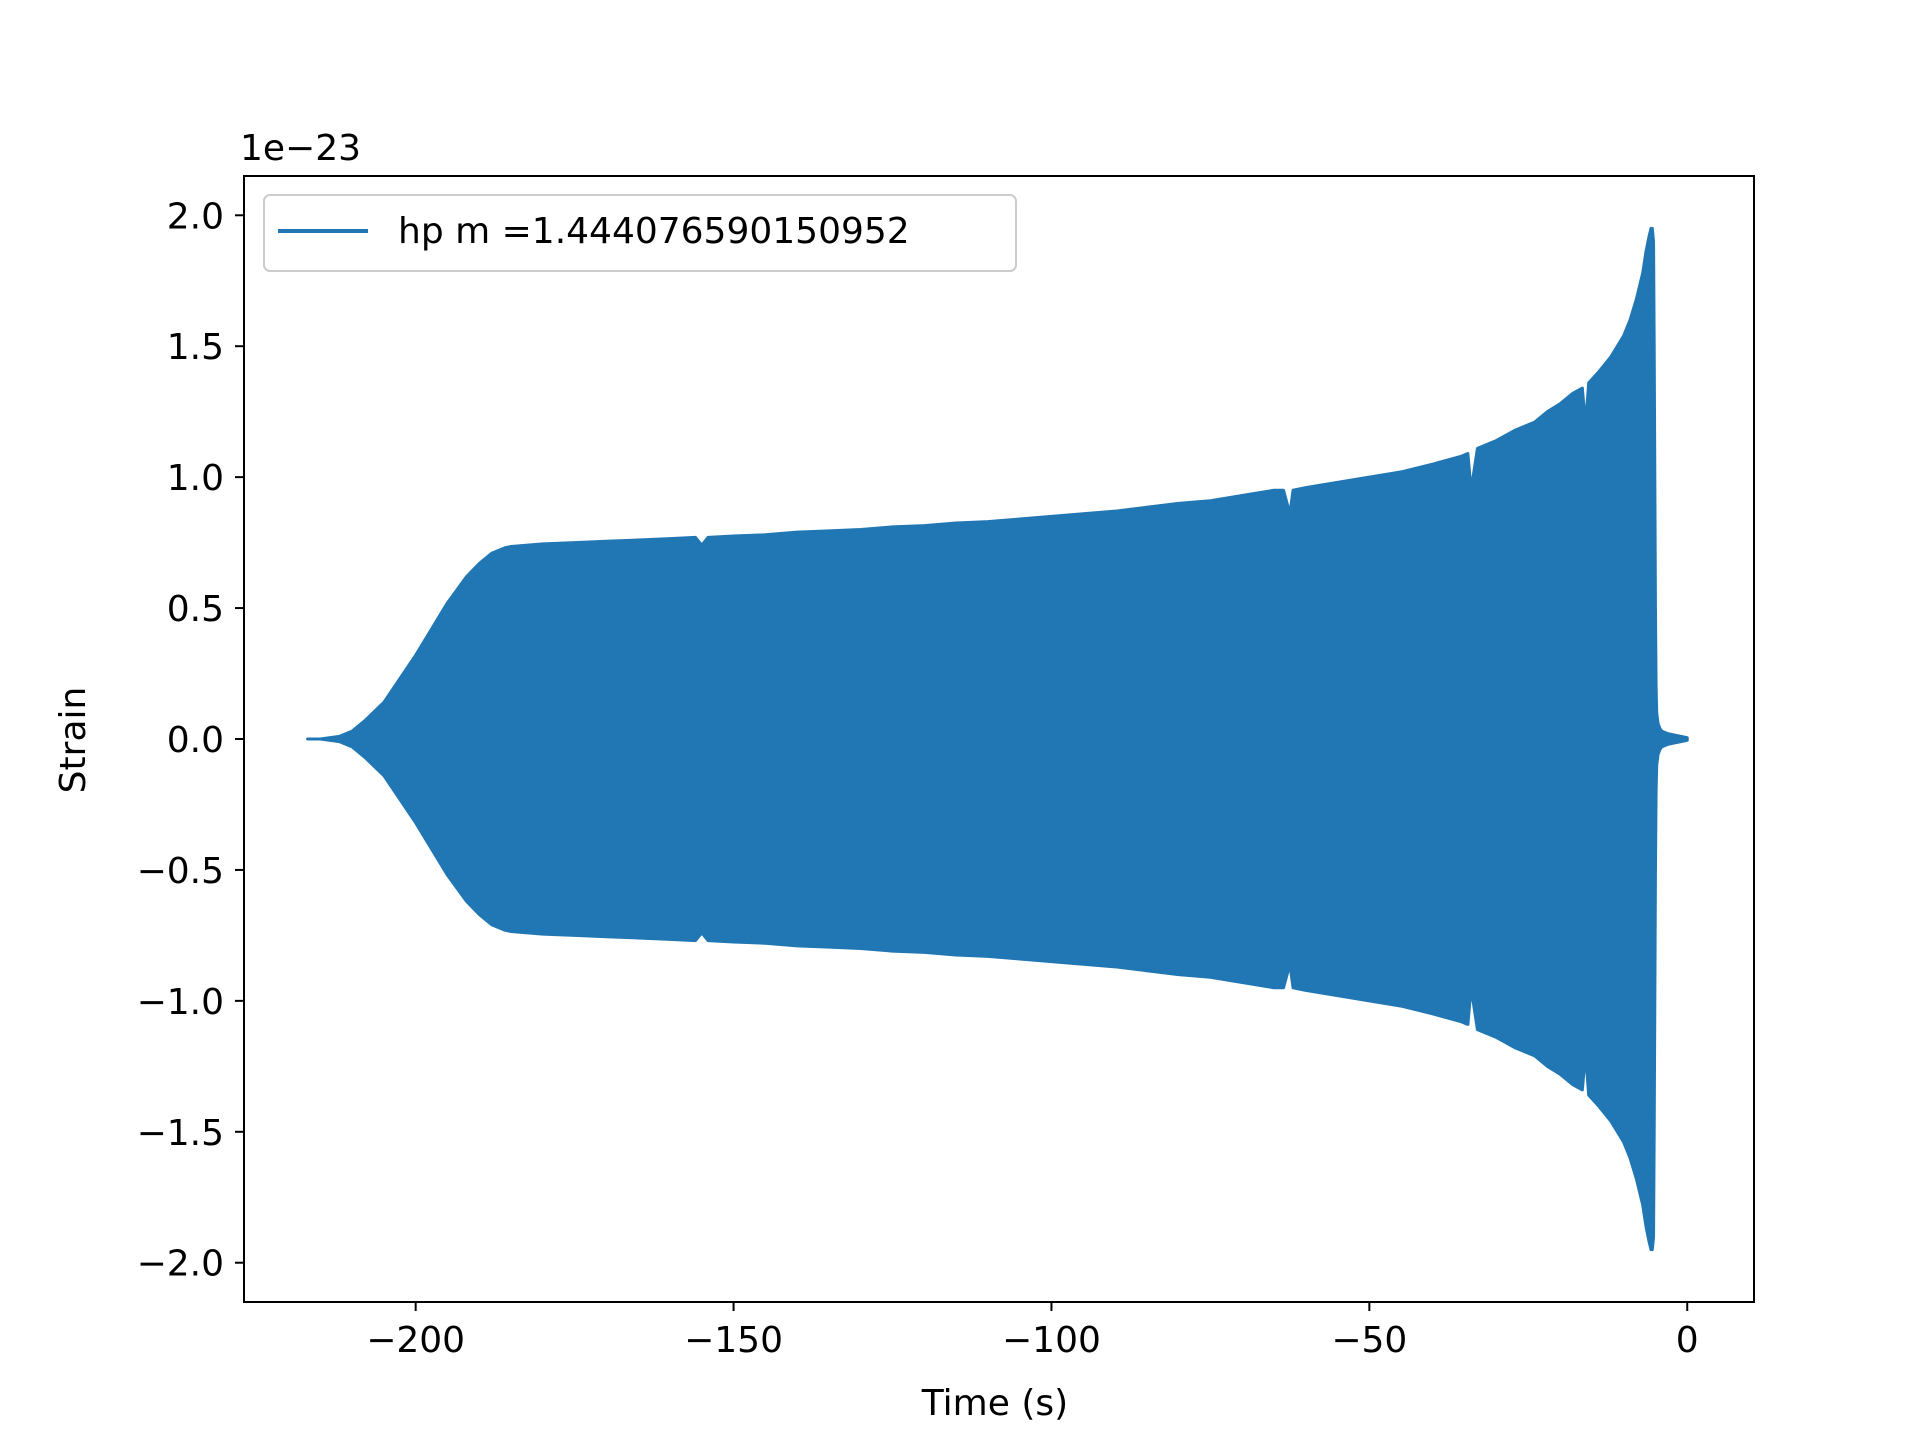 The width and height of the screenshot is (1920, 1440). Describe the element at coordinates (415, 1340) in the screenshot. I see `x-tick-label: −200` at that location.